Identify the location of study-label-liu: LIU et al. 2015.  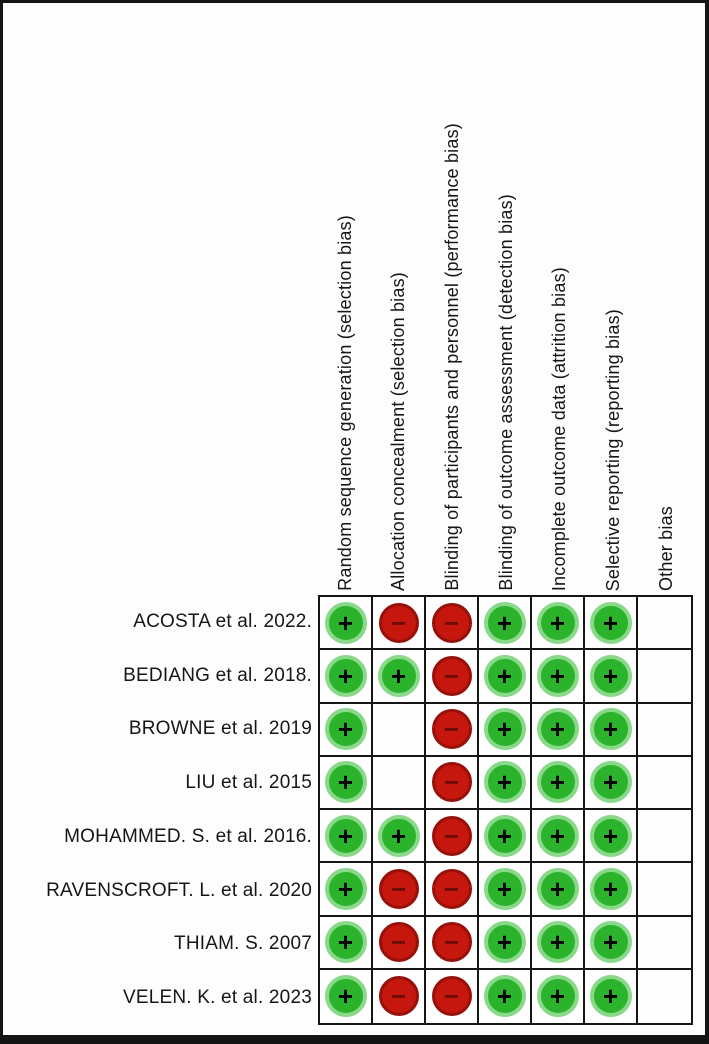
(248, 783).